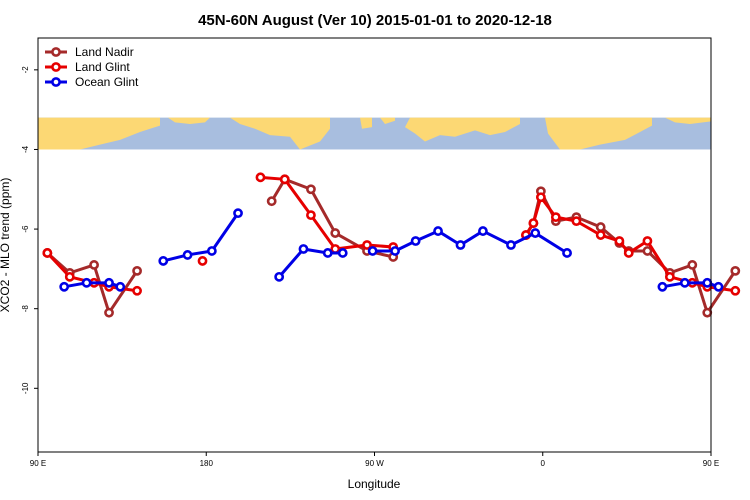 The height and width of the screenshot is (500, 750). What do you see at coordinates (25, 388) in the screenshot?
I see `y-tick-label: -10` at bounding box center [25, 388].